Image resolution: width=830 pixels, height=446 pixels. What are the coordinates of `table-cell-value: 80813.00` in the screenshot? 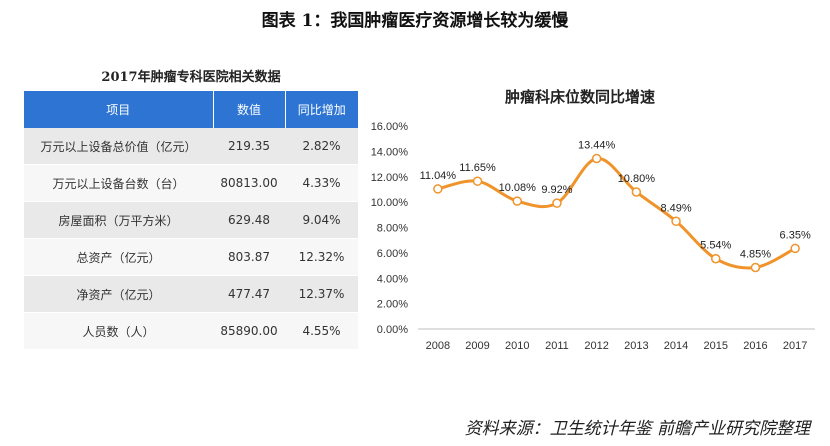 It's located at (249, 183).